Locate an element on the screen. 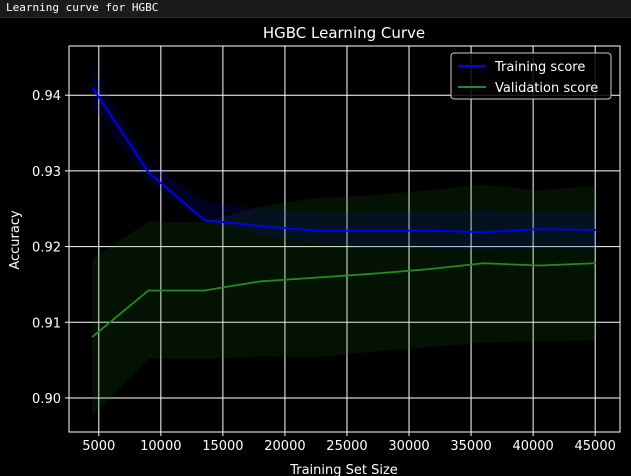 The image size is (631, 476). x-tick-label: 5000 is located at coordinates (98, 446).